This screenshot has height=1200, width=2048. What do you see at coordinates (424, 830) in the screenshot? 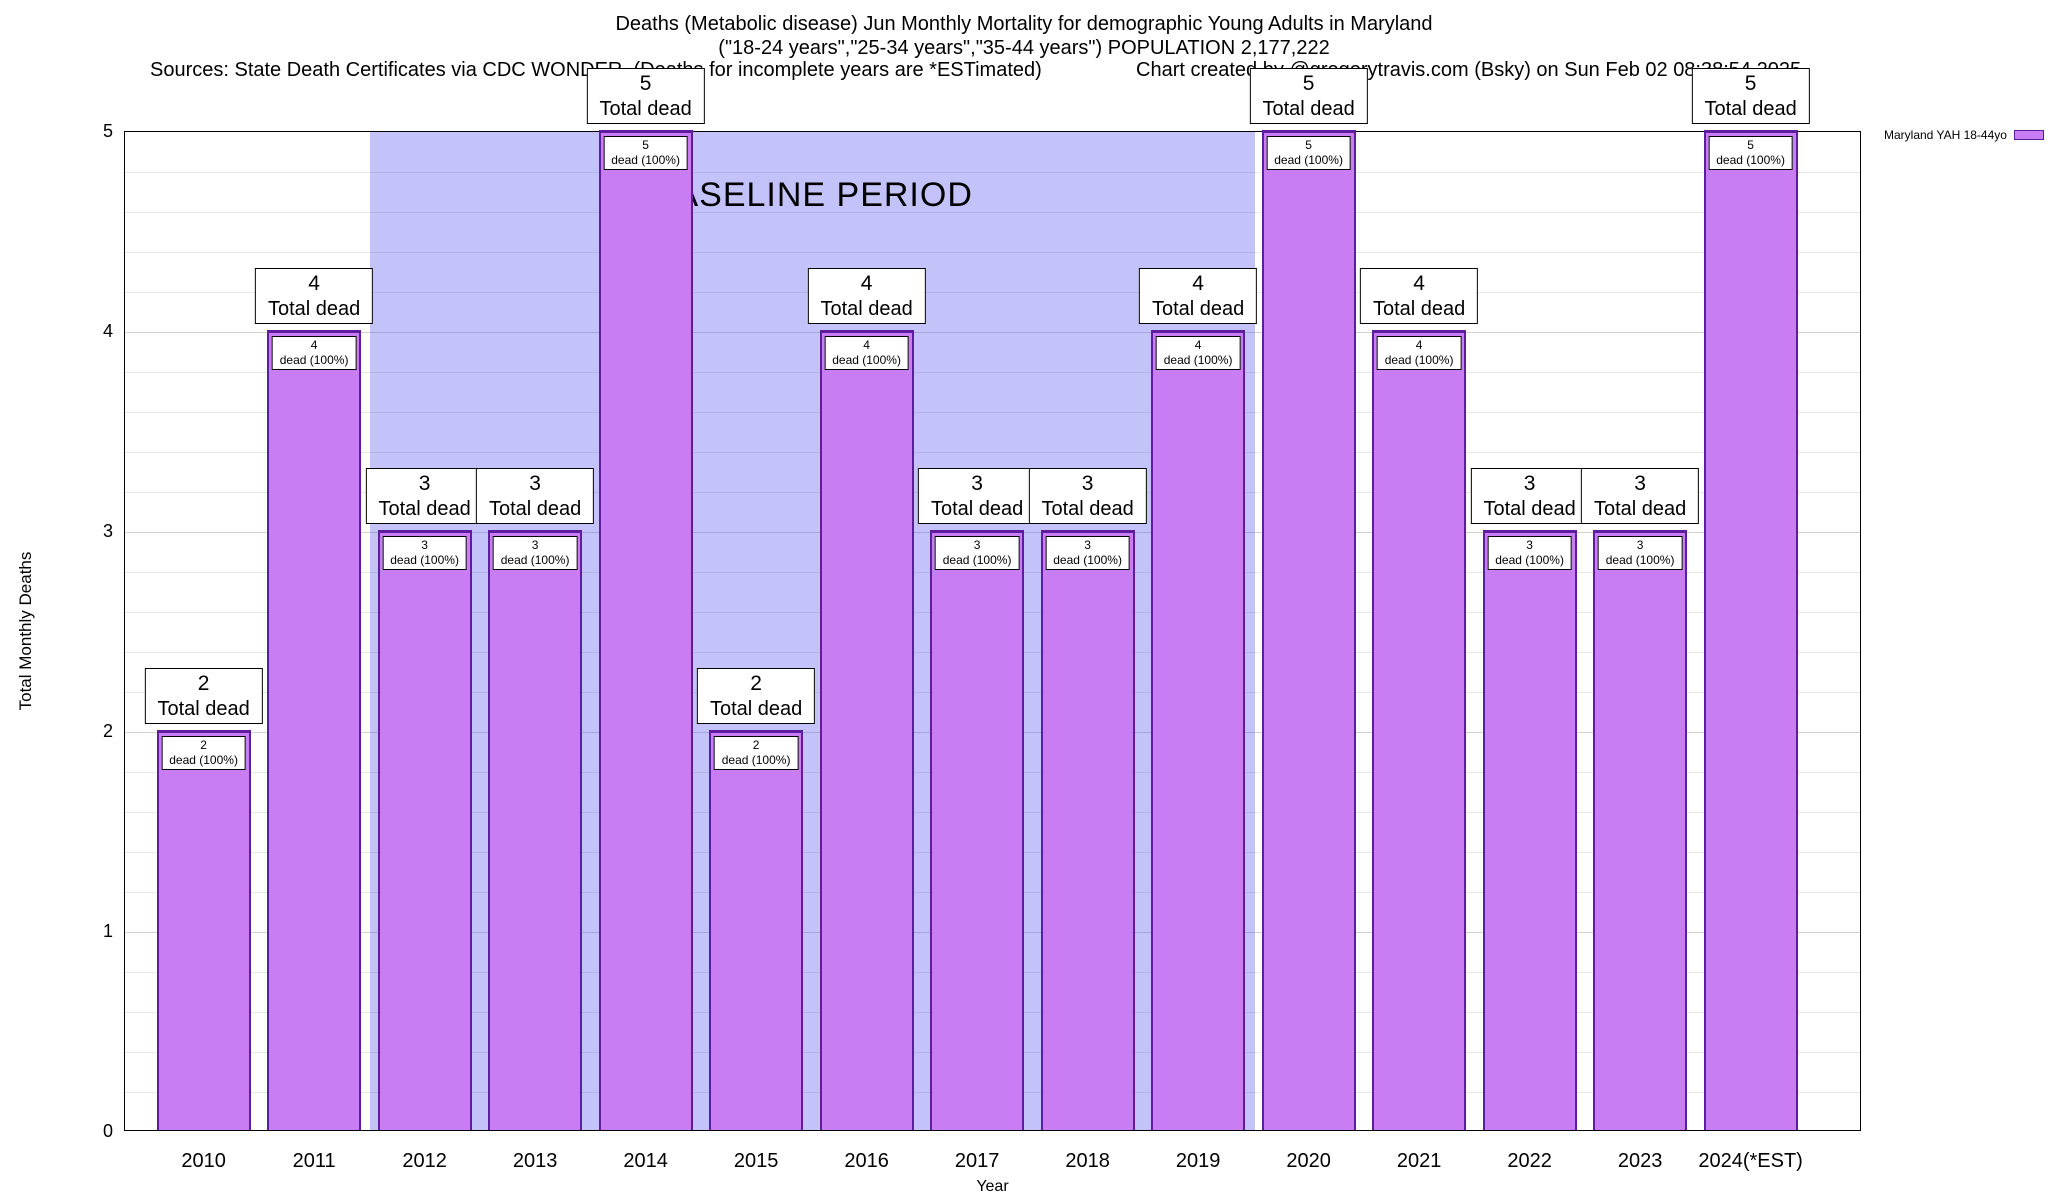
I see `bar-2012` at bounding box center [424, 830].